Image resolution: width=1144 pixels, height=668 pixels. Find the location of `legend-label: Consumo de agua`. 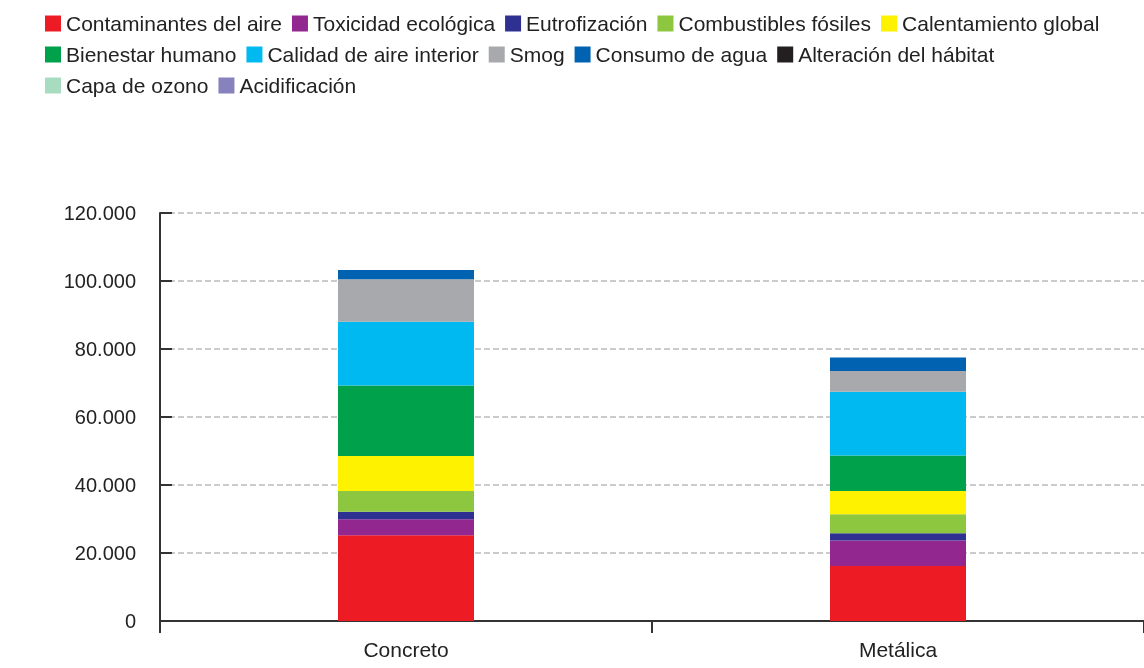

legend-label: Consumo de agua is located at coordinates (681, 54).